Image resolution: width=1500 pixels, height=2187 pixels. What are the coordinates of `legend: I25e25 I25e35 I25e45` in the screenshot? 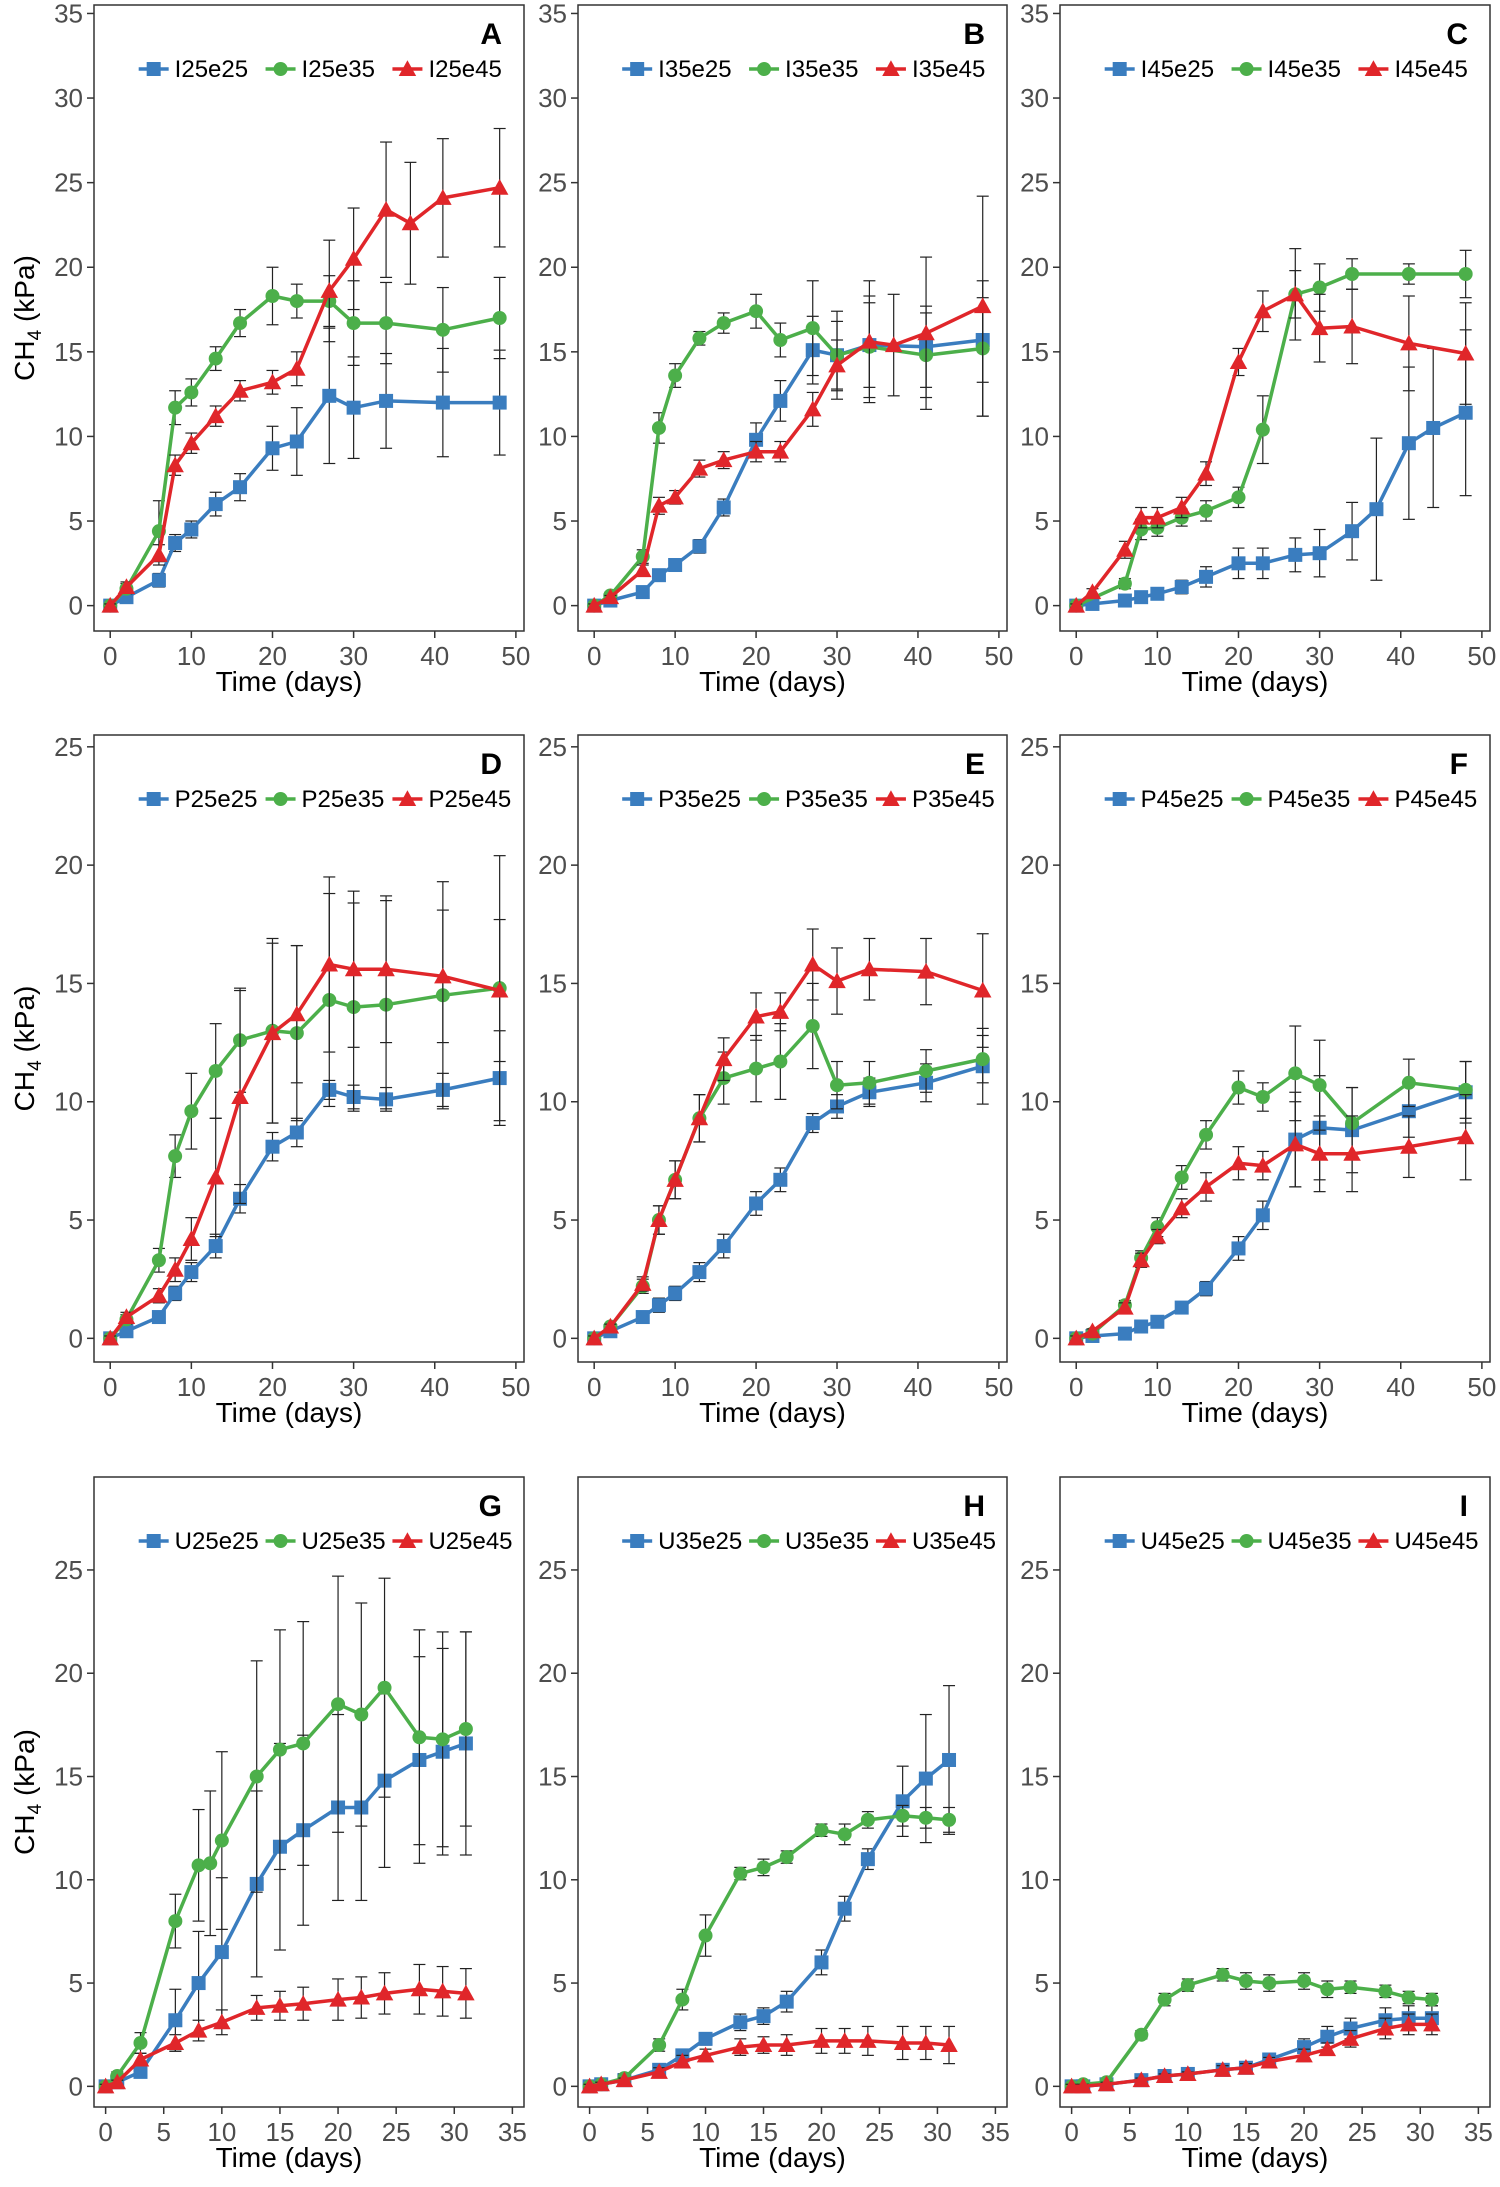 It's located at (320, 69).